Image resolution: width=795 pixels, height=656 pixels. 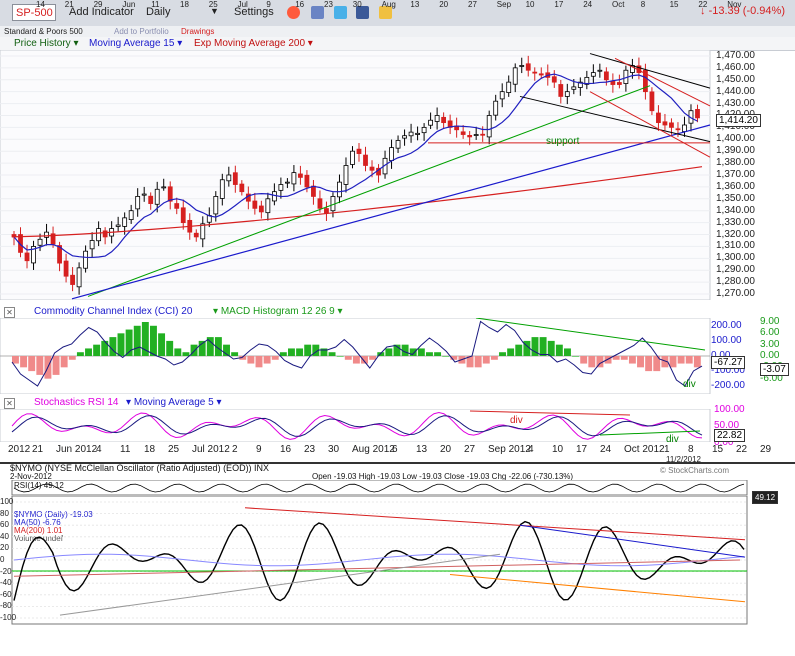 I want to click on stoch-div-label-2: div, so click(x=672, y=439).